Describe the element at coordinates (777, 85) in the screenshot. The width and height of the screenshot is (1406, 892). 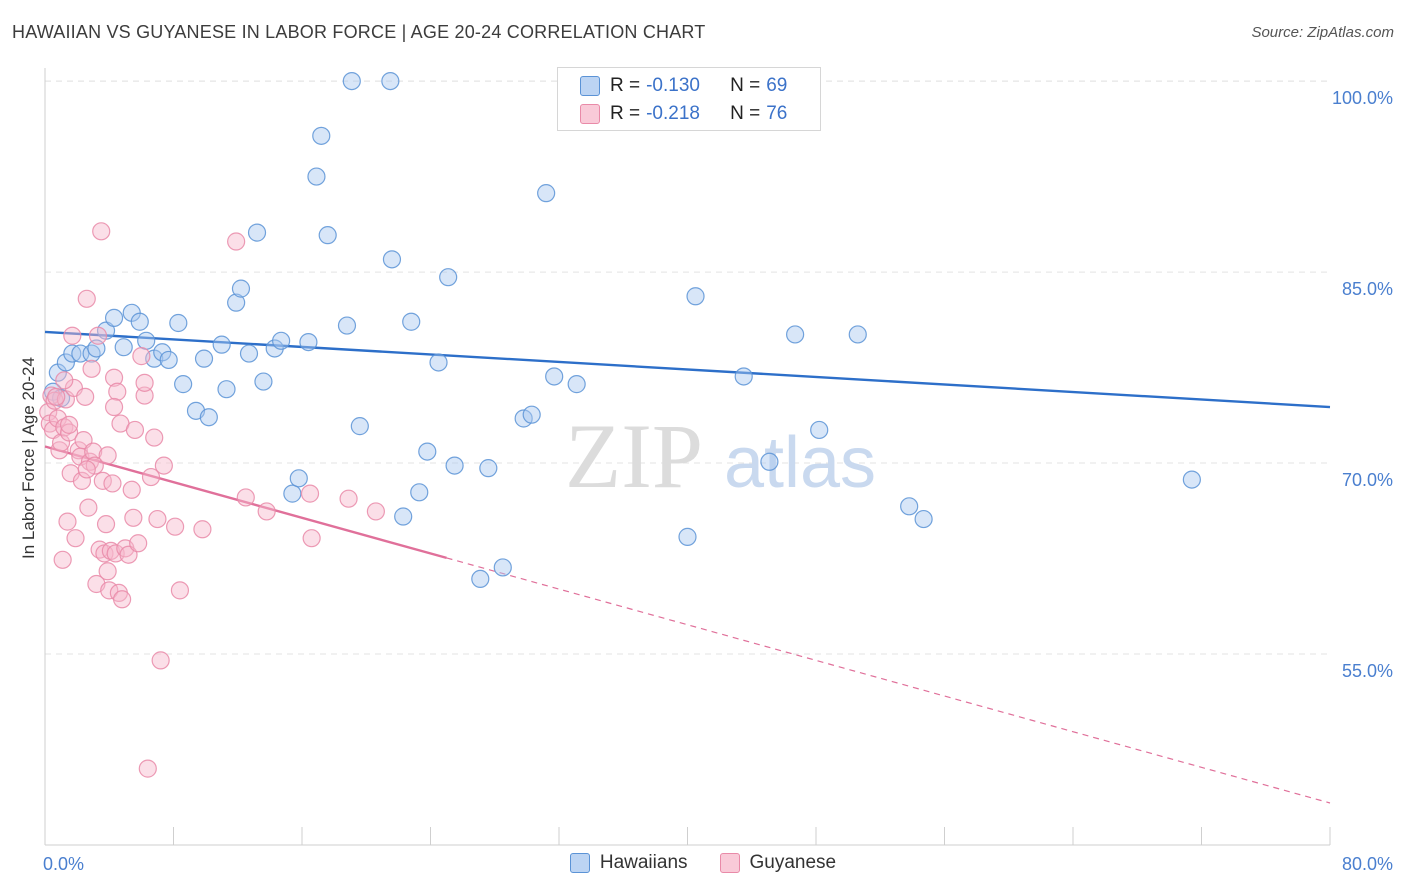
I see `legend-n-value-hawaiians: 69` at that location.